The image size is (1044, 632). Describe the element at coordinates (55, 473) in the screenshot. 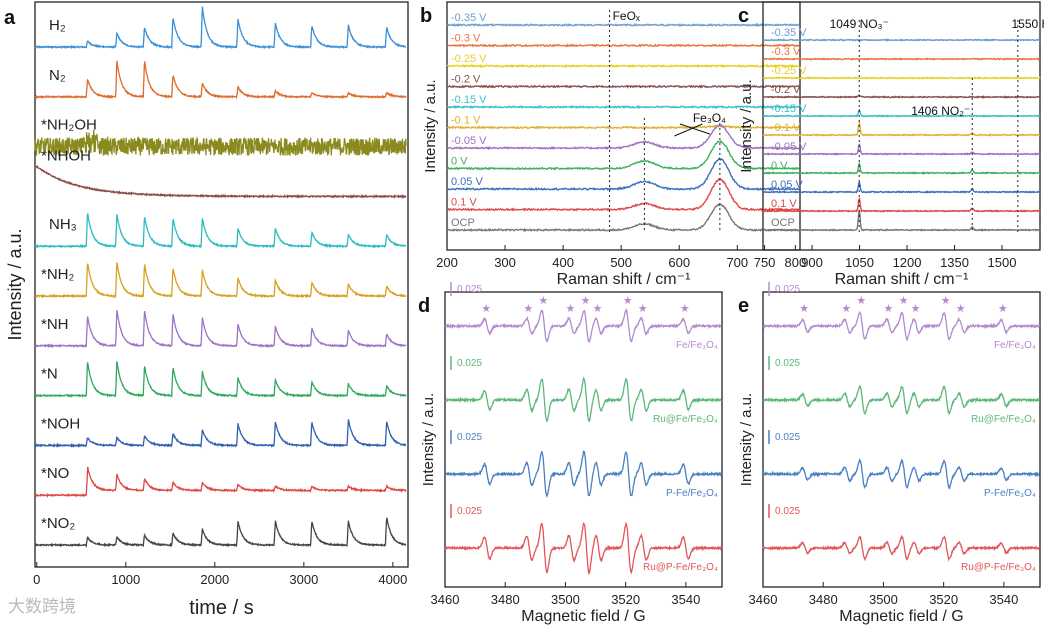

I see `series-label: *NO` at that location.